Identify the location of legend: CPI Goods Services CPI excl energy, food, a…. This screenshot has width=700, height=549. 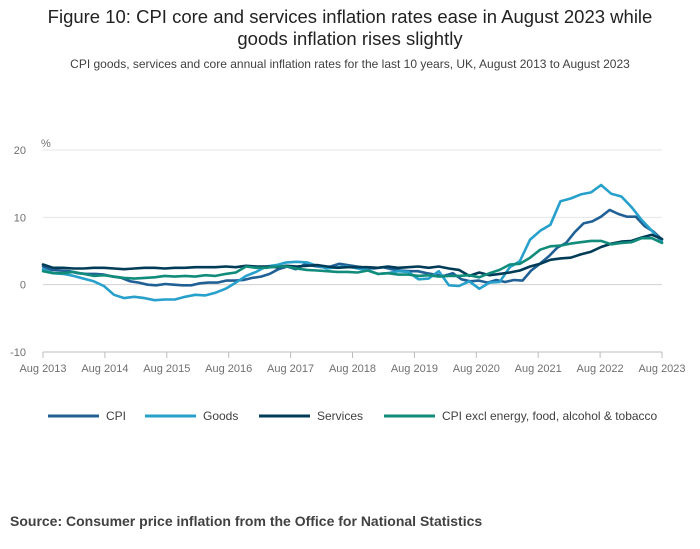
(353, 416).